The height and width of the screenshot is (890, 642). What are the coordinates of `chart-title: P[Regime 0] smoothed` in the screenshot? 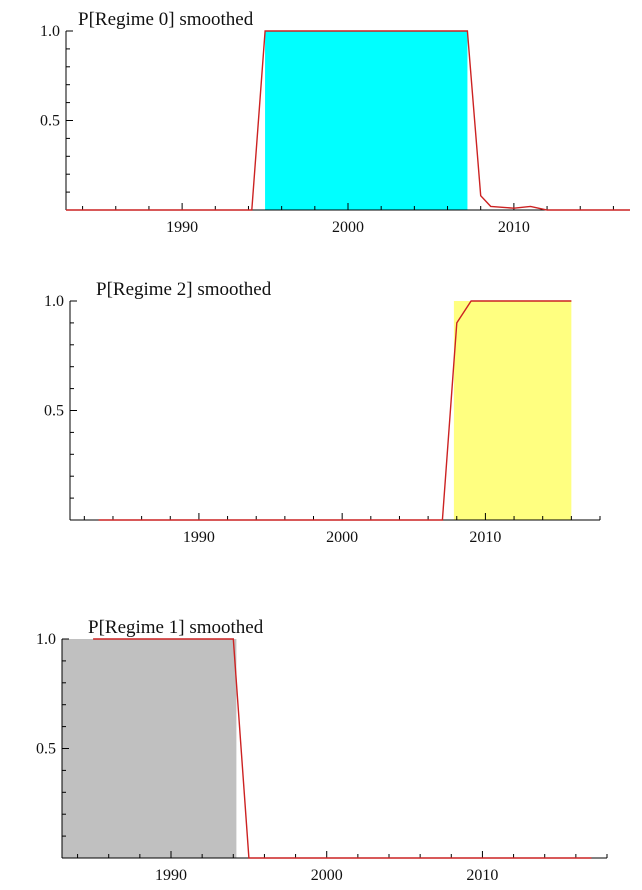 It's located at (166, 19).